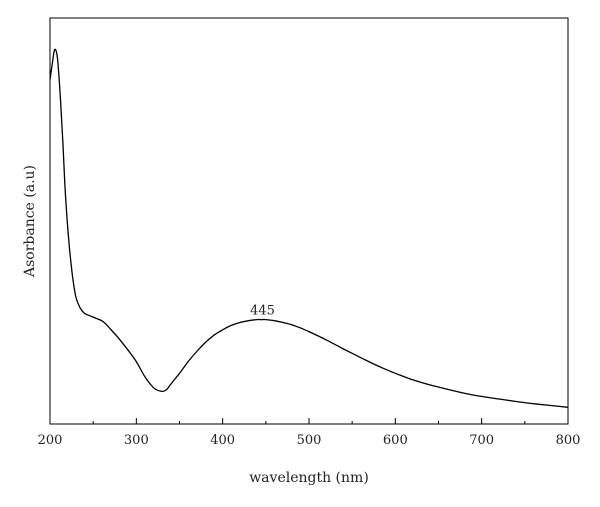 The image size is (600, 507). I want to click on x-axis-tick-labels: 200 300 400 500 600 700 800, so click(309, 440).